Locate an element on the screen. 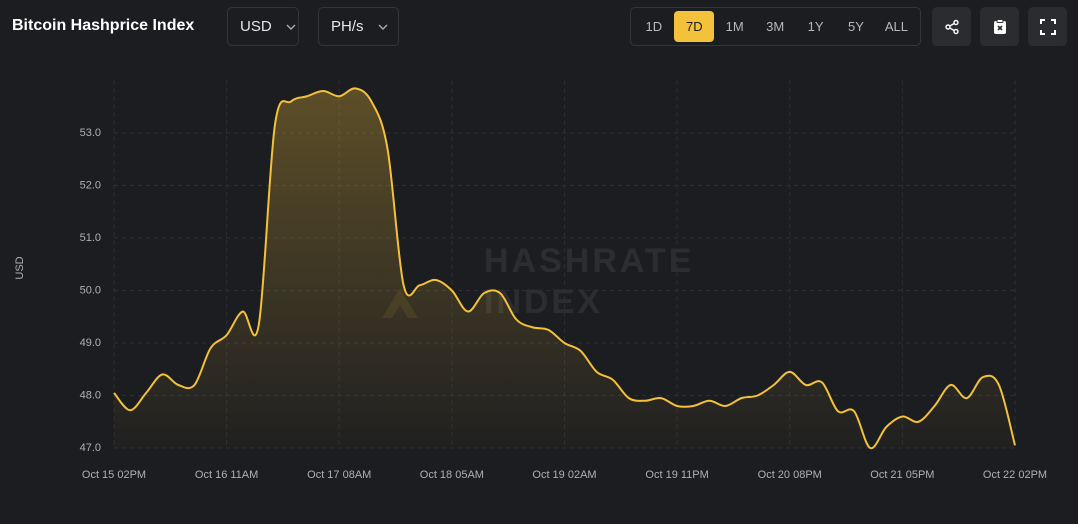 This screenshot has height=524, width=1078. unit-dropdown: PH/s is located at coordinates (358, 26).